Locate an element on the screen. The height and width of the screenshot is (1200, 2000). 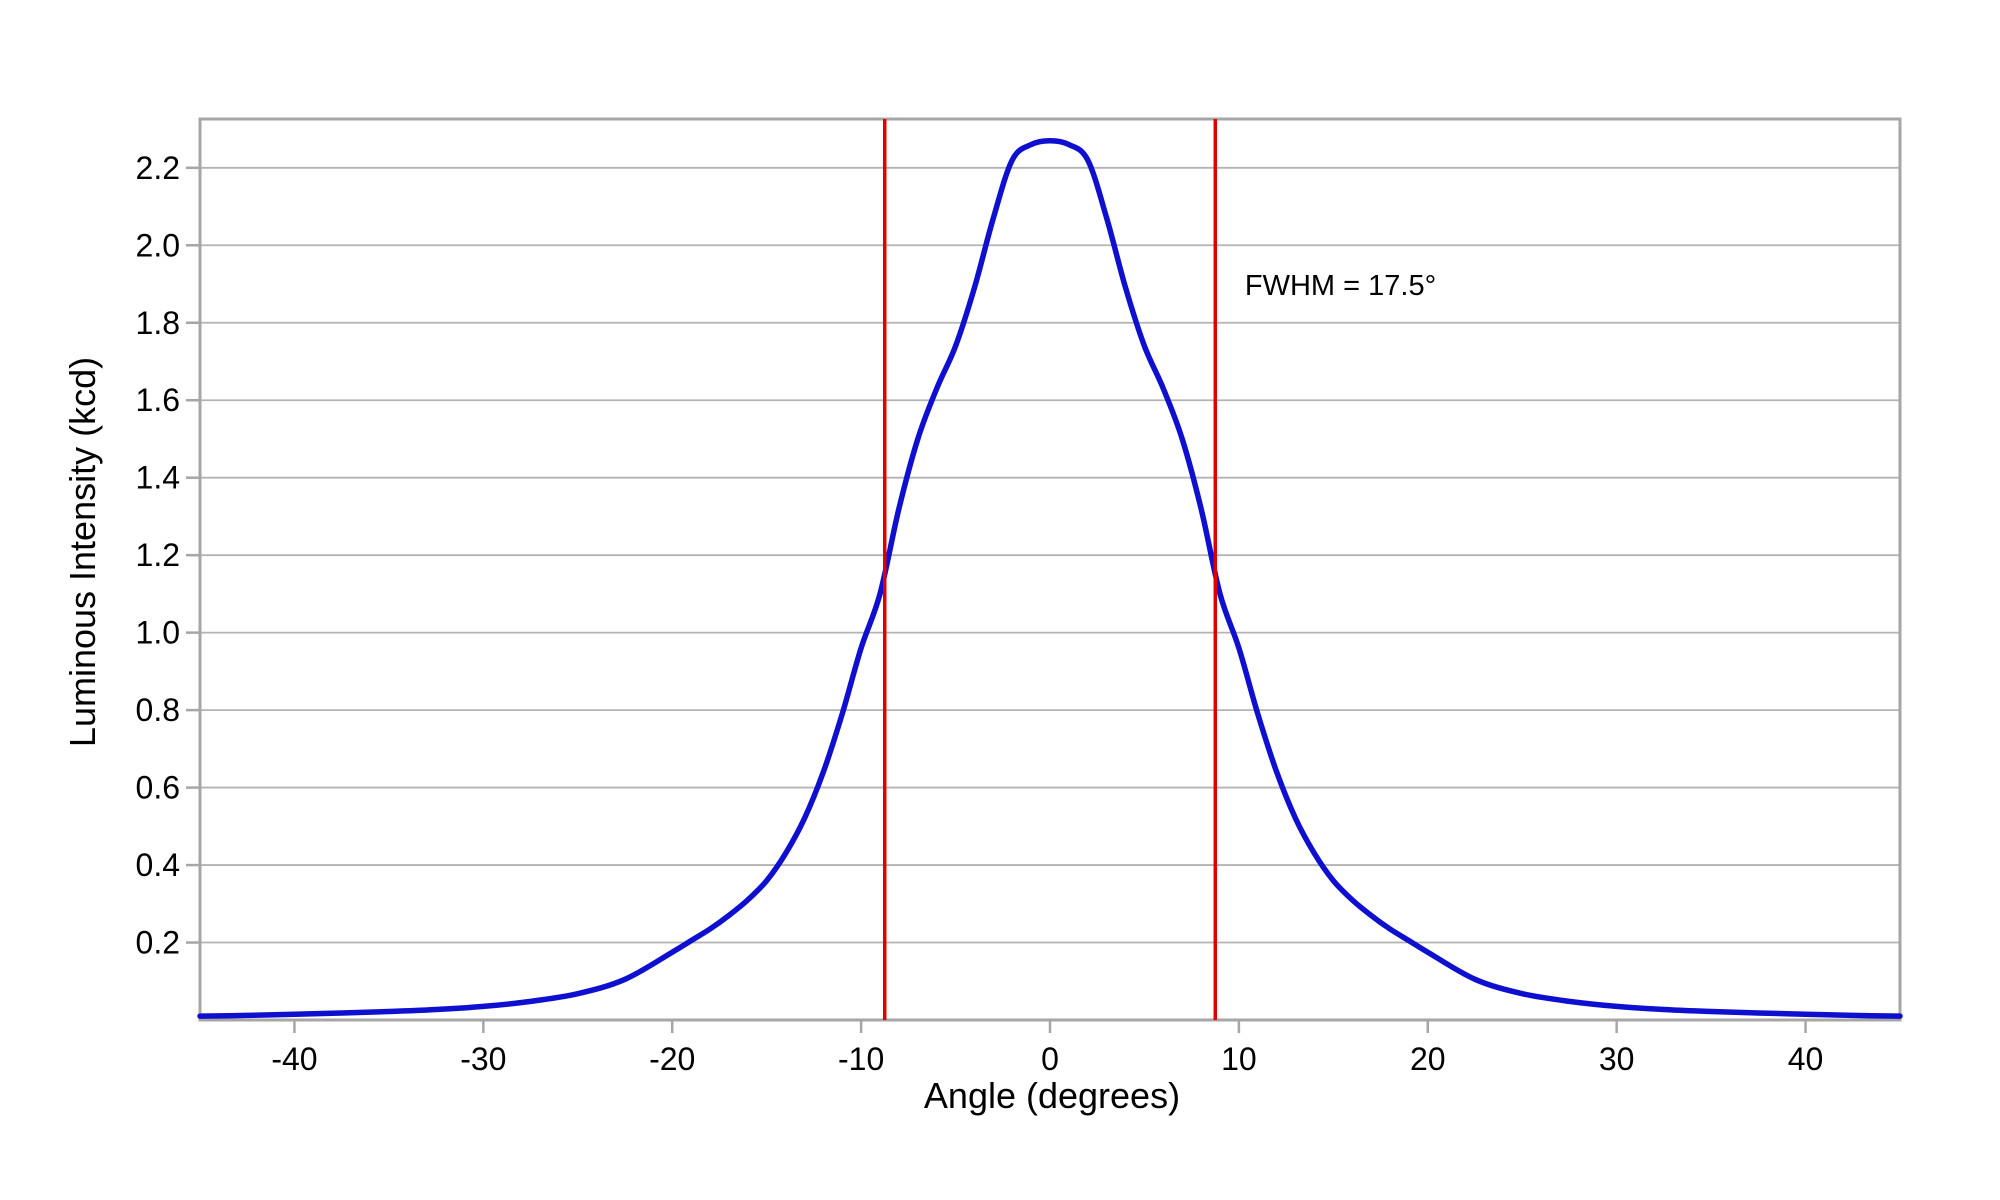
y-tick-label-1.2: 1.2 is located at coordinates (158, 555).